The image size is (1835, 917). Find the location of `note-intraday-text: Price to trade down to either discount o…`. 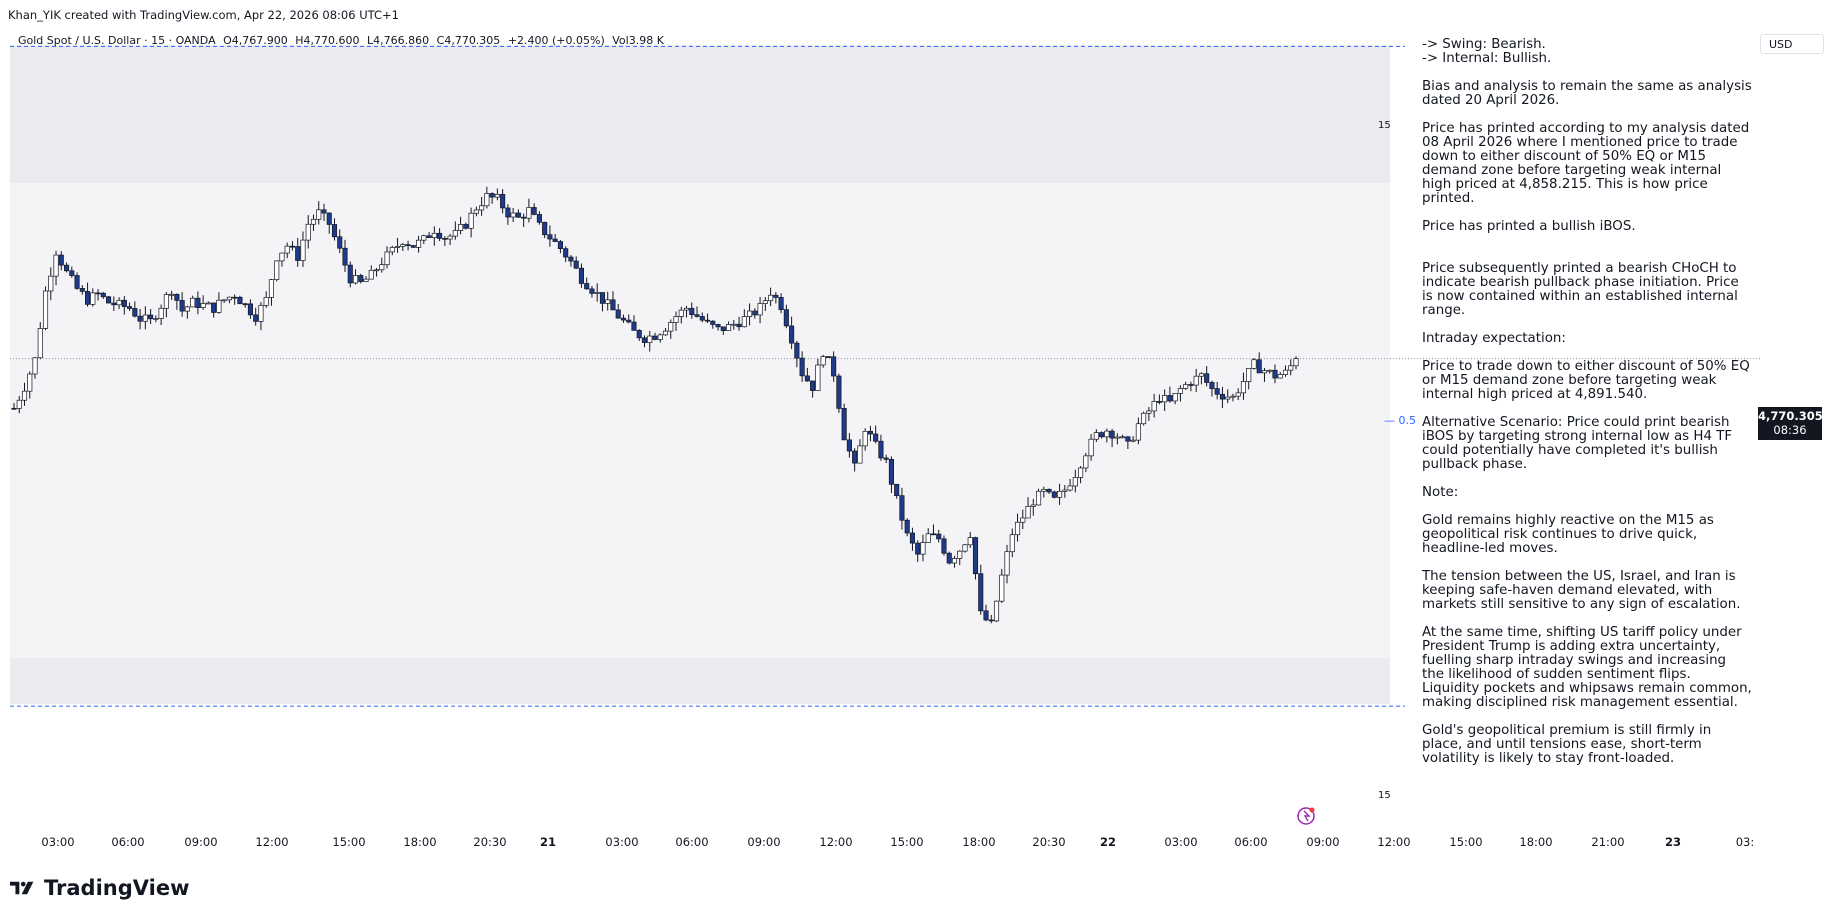

note-intraday-text: Price to trade down to either discount o… is located at coordinates (1586, 380).